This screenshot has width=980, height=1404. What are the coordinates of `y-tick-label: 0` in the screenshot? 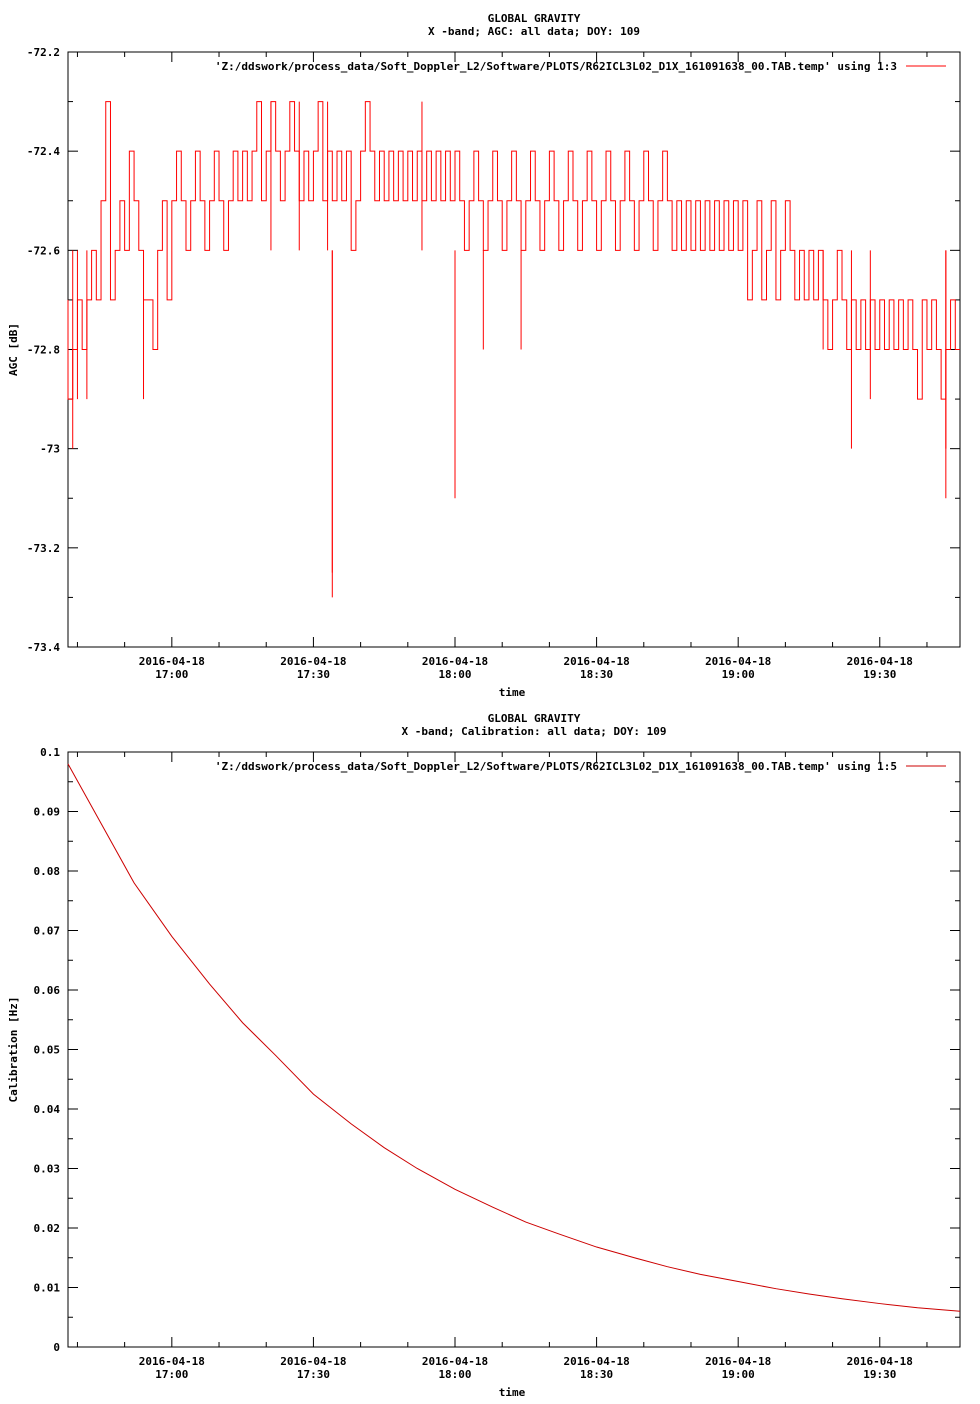 It's located at (56, 1347).